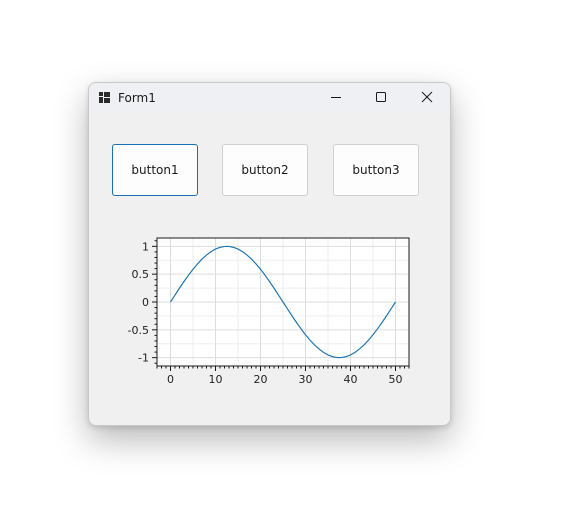 The height and width of the screenshot is (521, 565). I want to click on y-tick-label: 0.5, so click(141, 274).